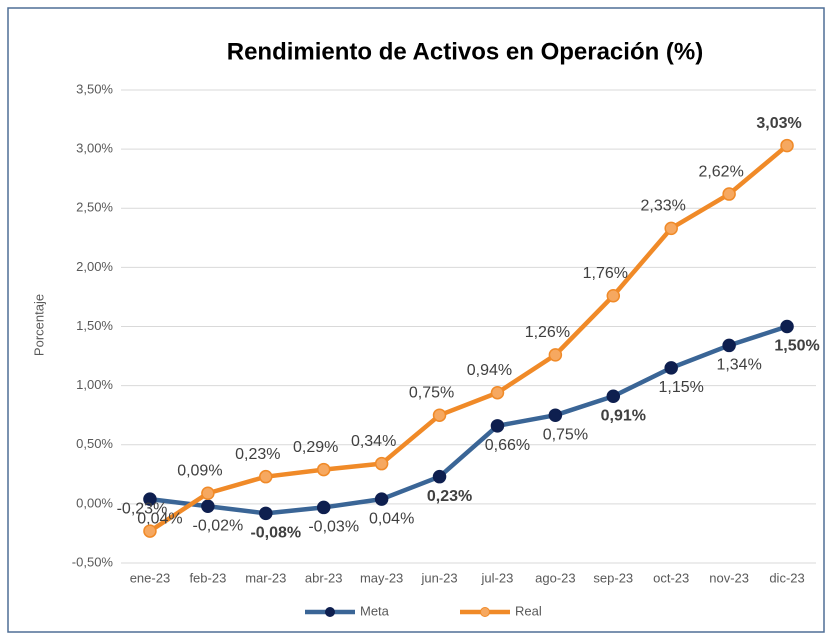 Image resolution: width=833 pixels, height=634 pixels. I want to click on x-tick-label: ene-23, so click(150, 577).